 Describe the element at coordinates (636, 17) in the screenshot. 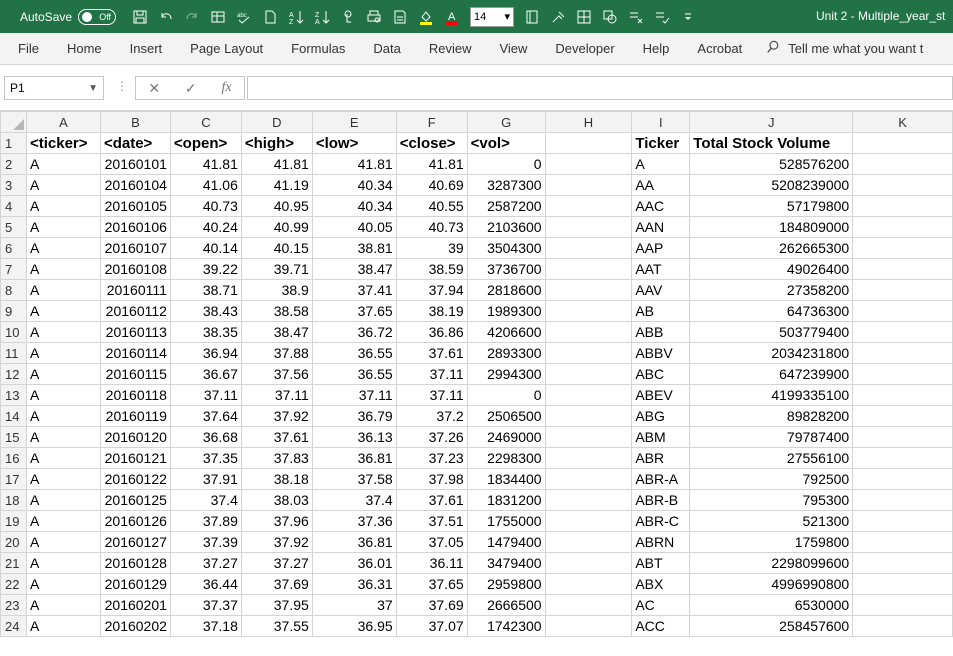

I see `clear-formatting-icon` at that location.